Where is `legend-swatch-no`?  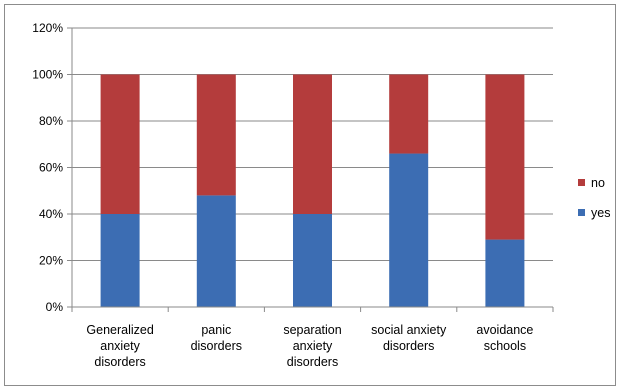
legend-swatch-no is located at coordinates (581, 182).